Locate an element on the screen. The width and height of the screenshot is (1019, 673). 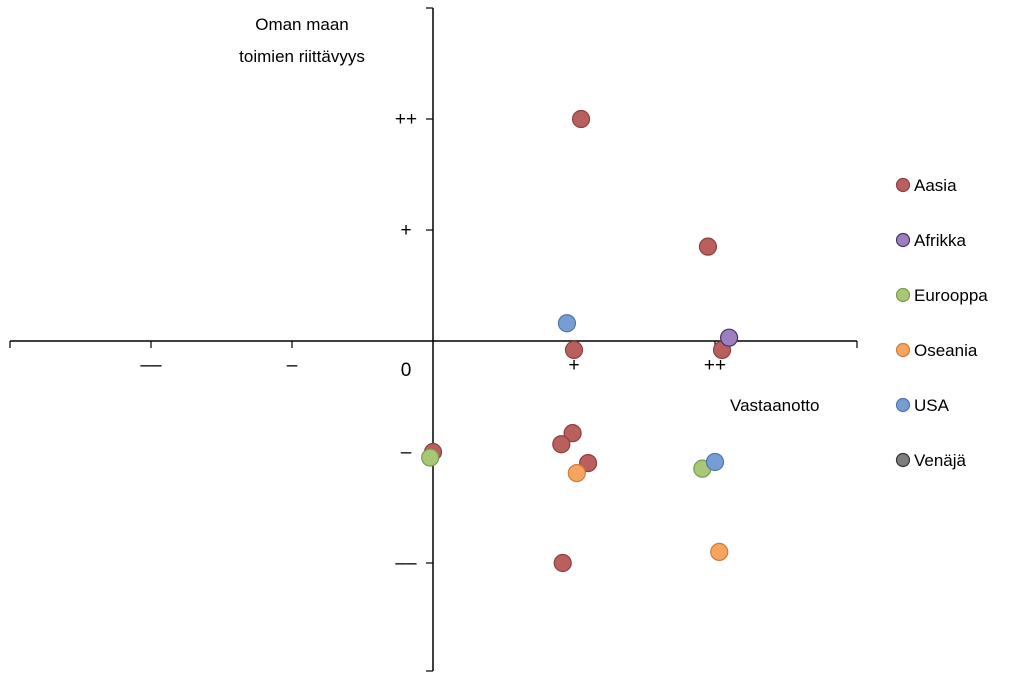
legend-item: USA is located at coordinates (922, 405).